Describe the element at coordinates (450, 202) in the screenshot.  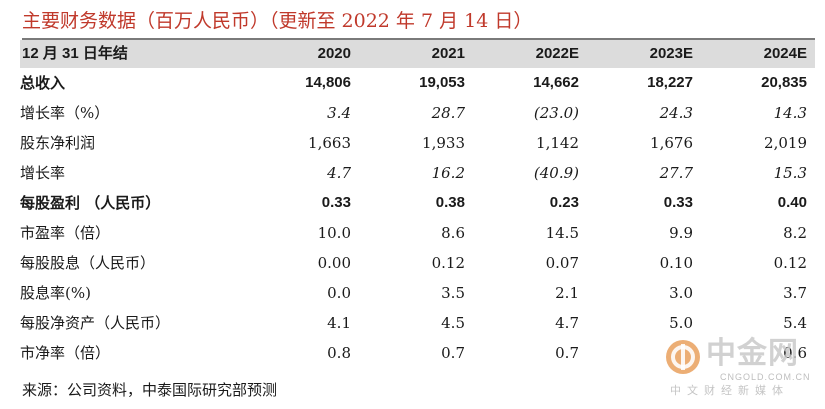
I see `value-cell: 0.38` at that location.